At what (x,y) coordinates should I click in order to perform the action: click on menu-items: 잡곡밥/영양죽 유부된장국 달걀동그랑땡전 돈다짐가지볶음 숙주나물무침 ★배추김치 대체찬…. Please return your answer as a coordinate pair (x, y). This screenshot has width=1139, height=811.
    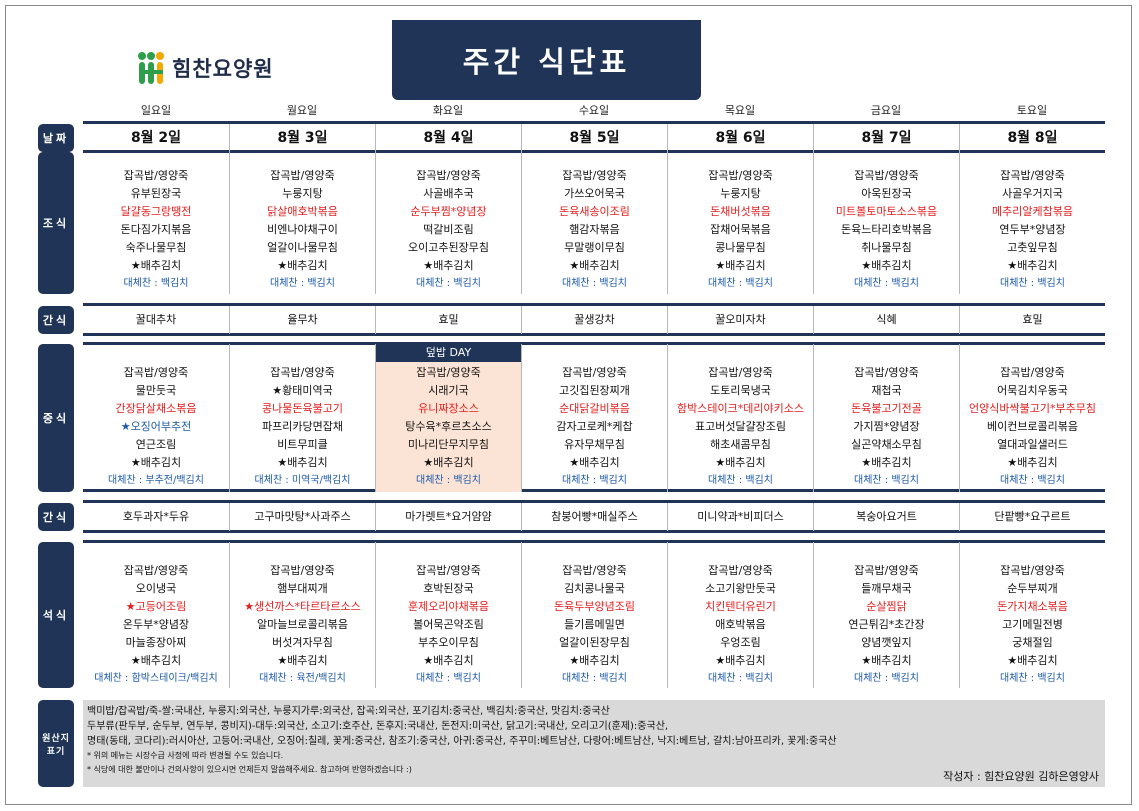
    Looking at the image, I should click on (156, 222).